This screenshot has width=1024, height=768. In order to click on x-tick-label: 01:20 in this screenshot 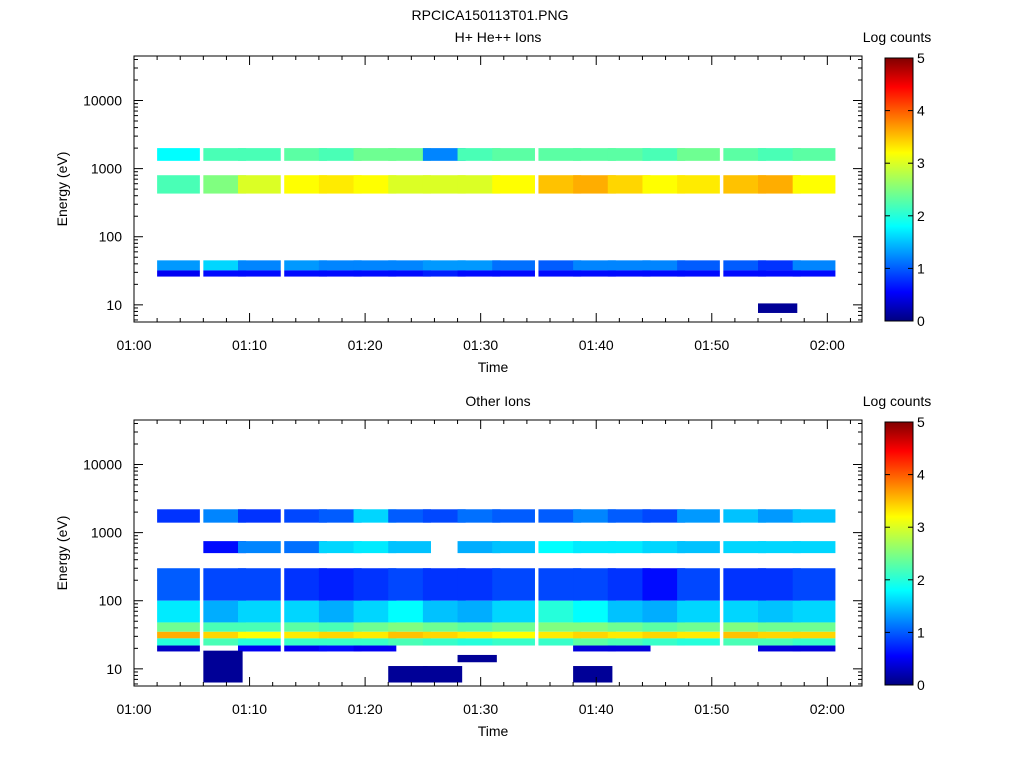, I will do `click(365, 345)`.